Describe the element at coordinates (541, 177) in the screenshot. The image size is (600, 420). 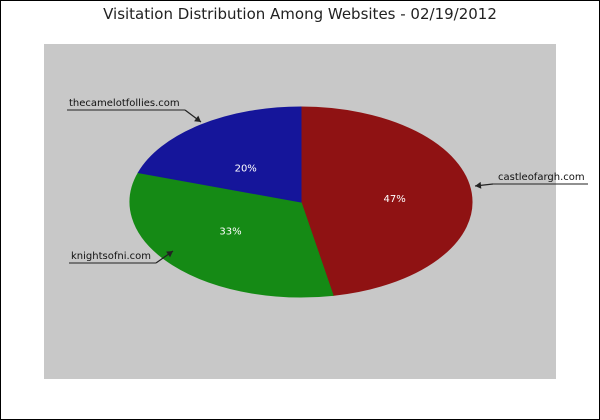
I see `callout-label-castleofargh-com: castleofargh.com` at that location.